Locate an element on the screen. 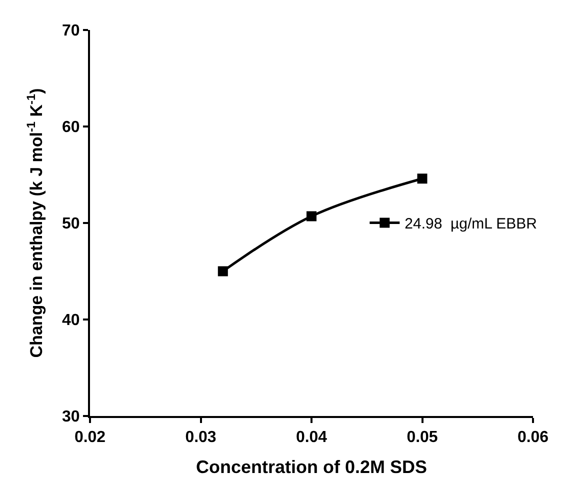 Image resolution: width=561 pixels, height=486 pixels. y-tick-label: 50 is located at coordinates (71, 224).